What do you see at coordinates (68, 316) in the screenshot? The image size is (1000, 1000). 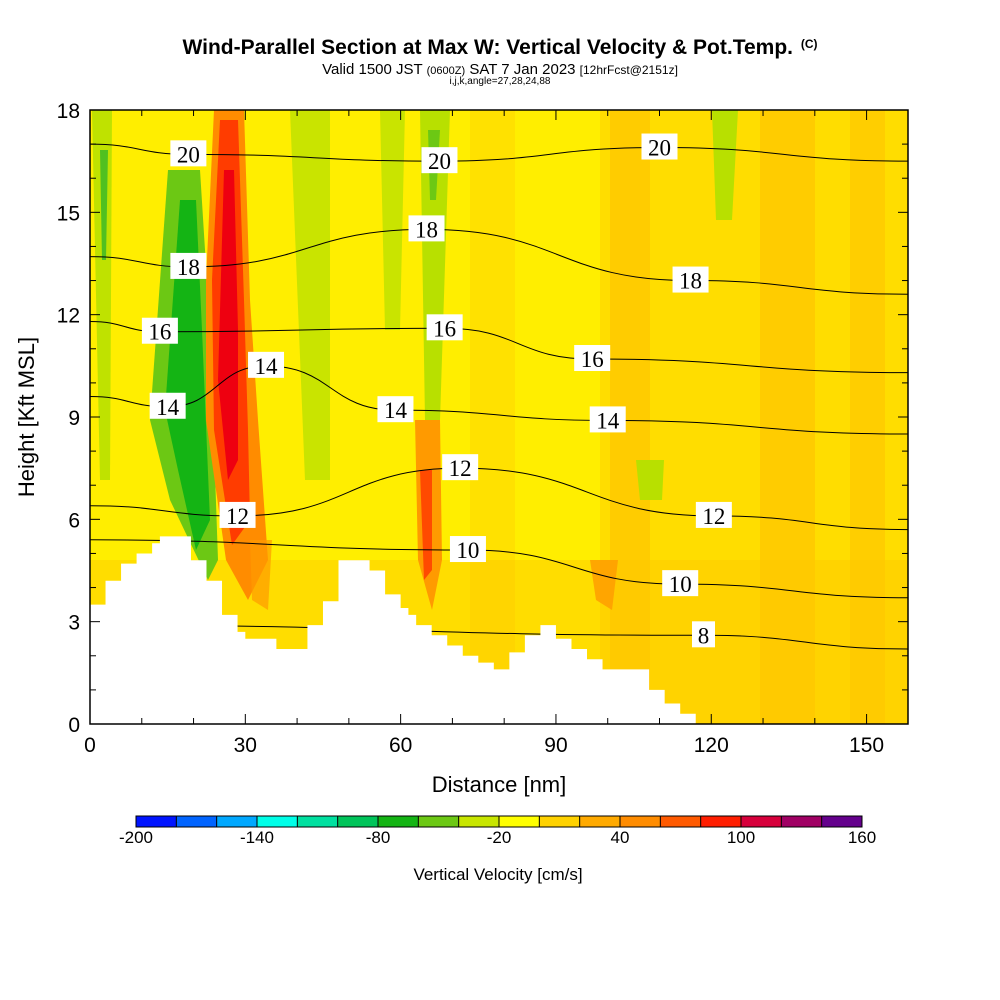 I see `y-tick-label: 12` at bounding box center [68, 316].